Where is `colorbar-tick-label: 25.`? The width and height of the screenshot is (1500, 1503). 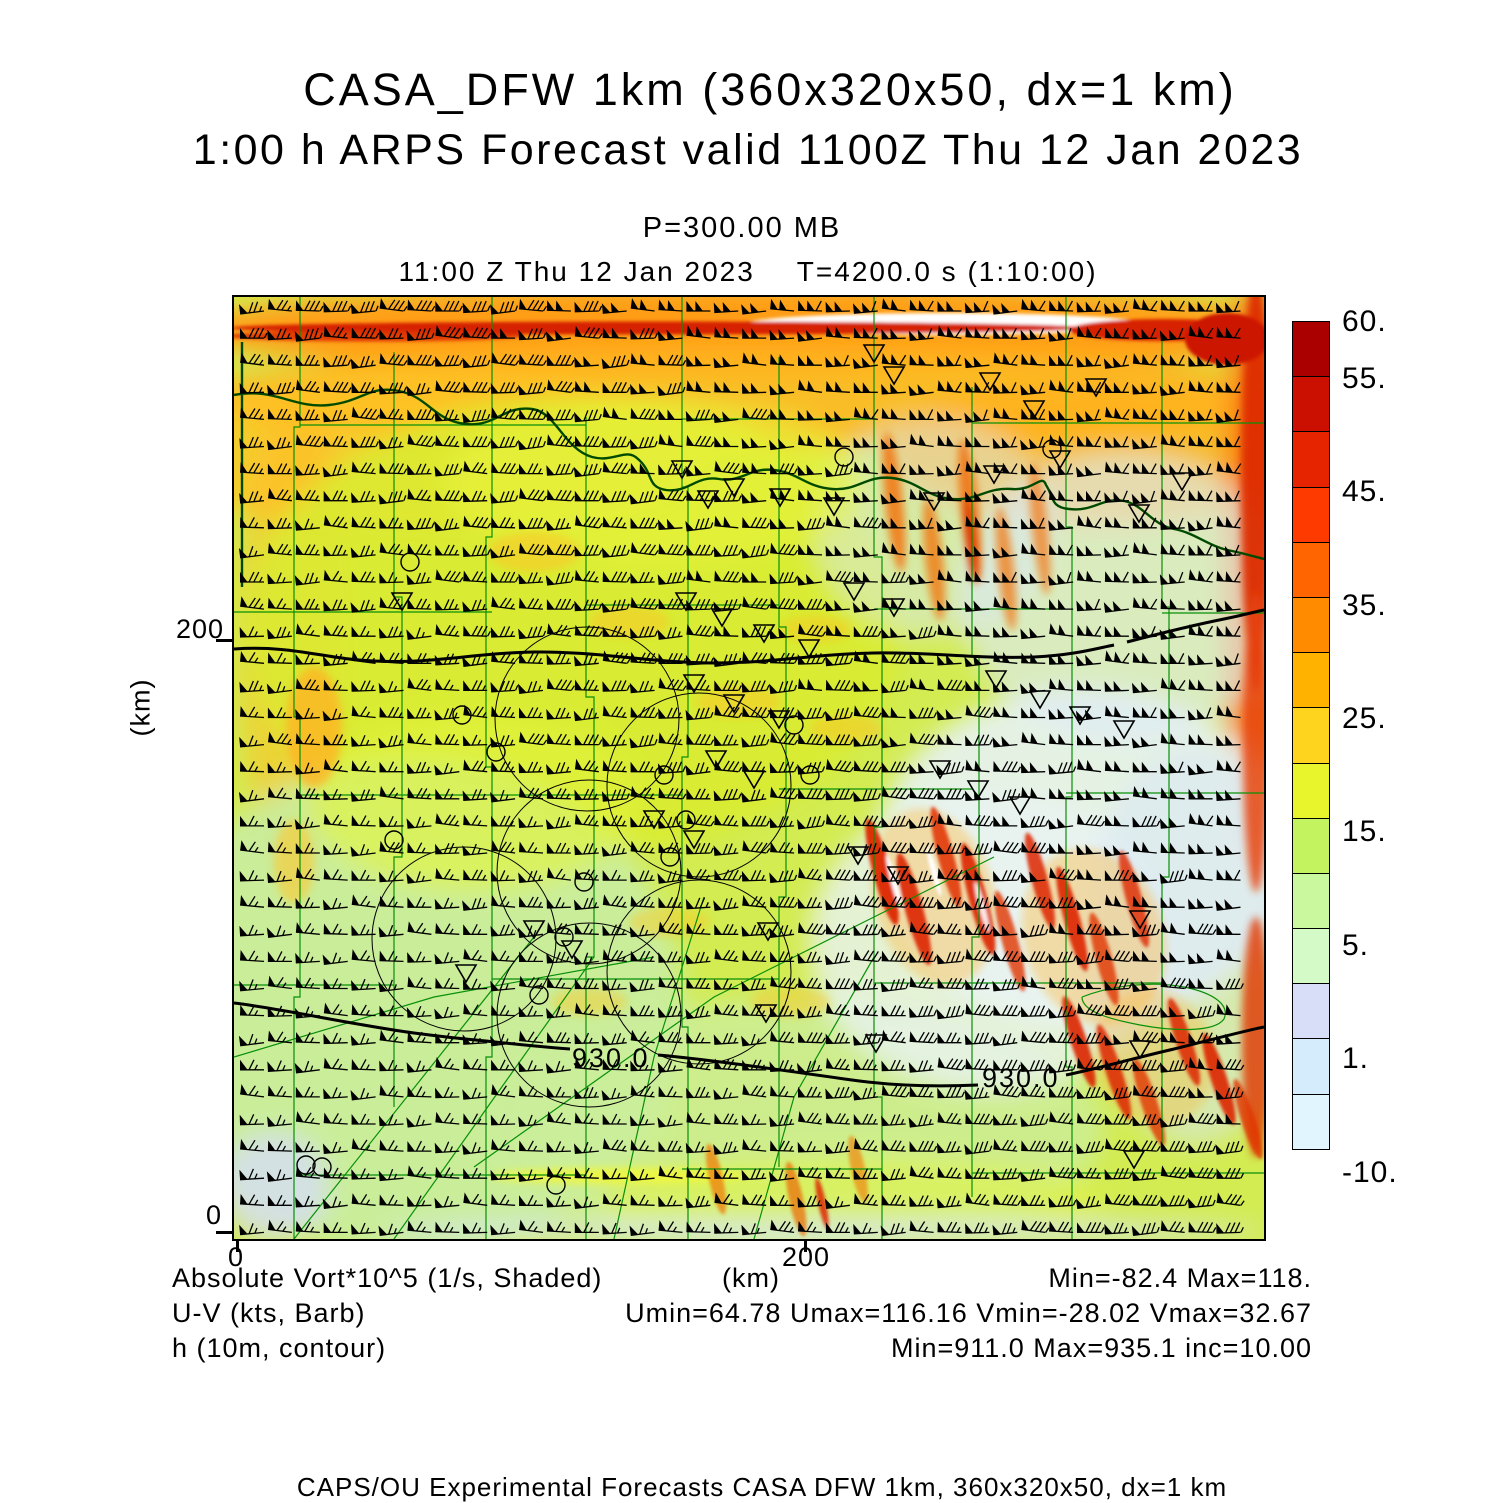
colorbar-tick-label: 25. is located at coordinates (1364, 718).